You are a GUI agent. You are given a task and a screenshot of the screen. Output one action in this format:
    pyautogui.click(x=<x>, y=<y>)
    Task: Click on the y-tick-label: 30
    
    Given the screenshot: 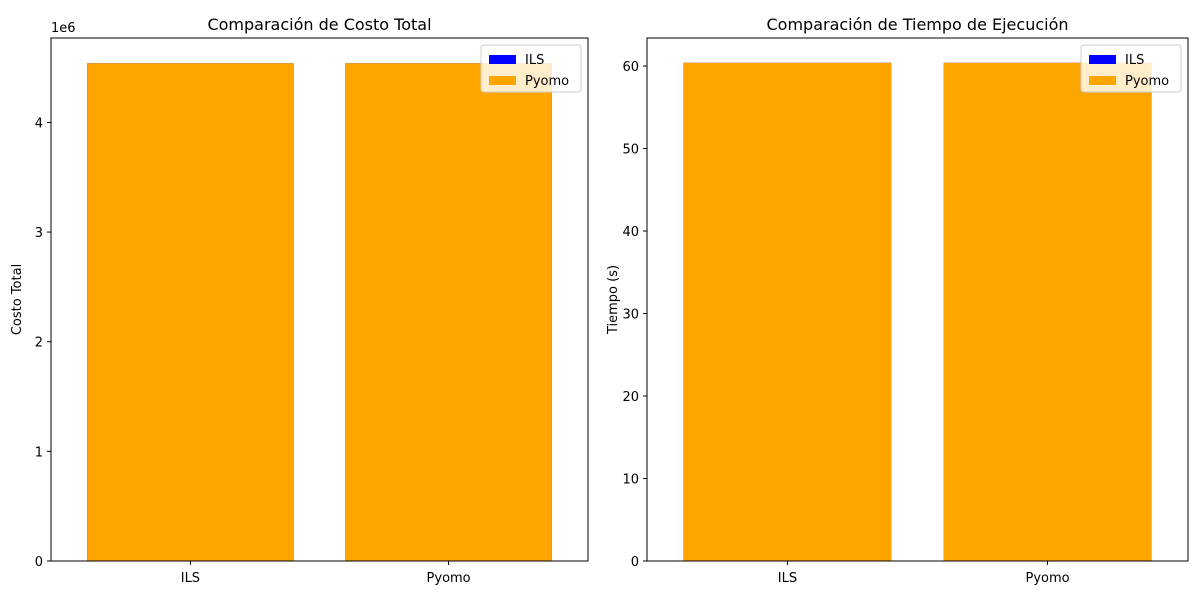 What is the action you would take?
    pyautogui.click(x=630, y=315)
    